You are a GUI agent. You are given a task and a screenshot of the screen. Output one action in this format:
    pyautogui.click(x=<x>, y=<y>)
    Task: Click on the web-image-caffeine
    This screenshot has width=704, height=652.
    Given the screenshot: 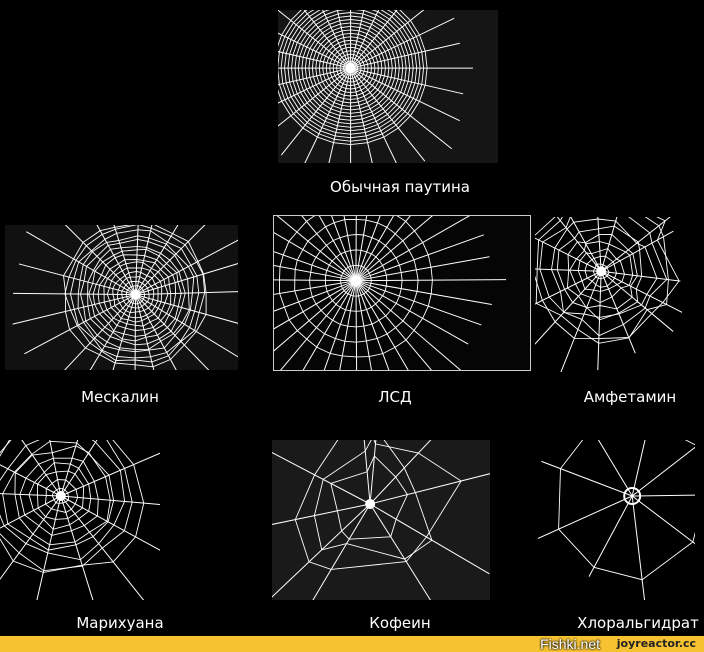 What is the action you would take?
    pyautogui.click(x=381, y=520)
    